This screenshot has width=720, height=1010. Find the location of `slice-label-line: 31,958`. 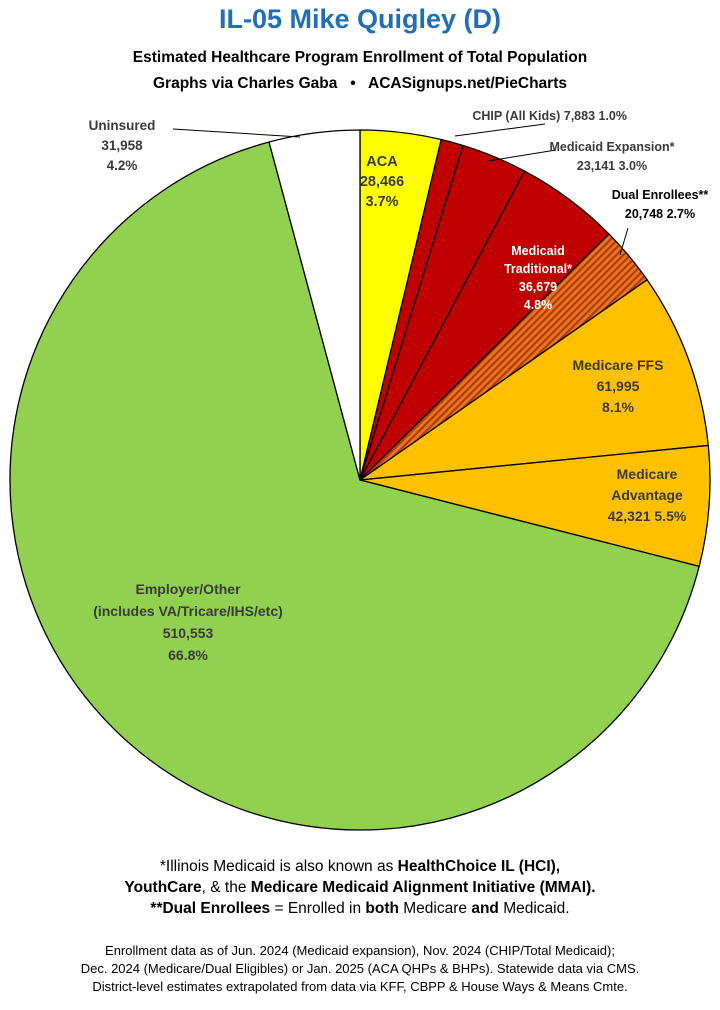

slice-label-line: 31,958 is located at coordinates (122, 145).